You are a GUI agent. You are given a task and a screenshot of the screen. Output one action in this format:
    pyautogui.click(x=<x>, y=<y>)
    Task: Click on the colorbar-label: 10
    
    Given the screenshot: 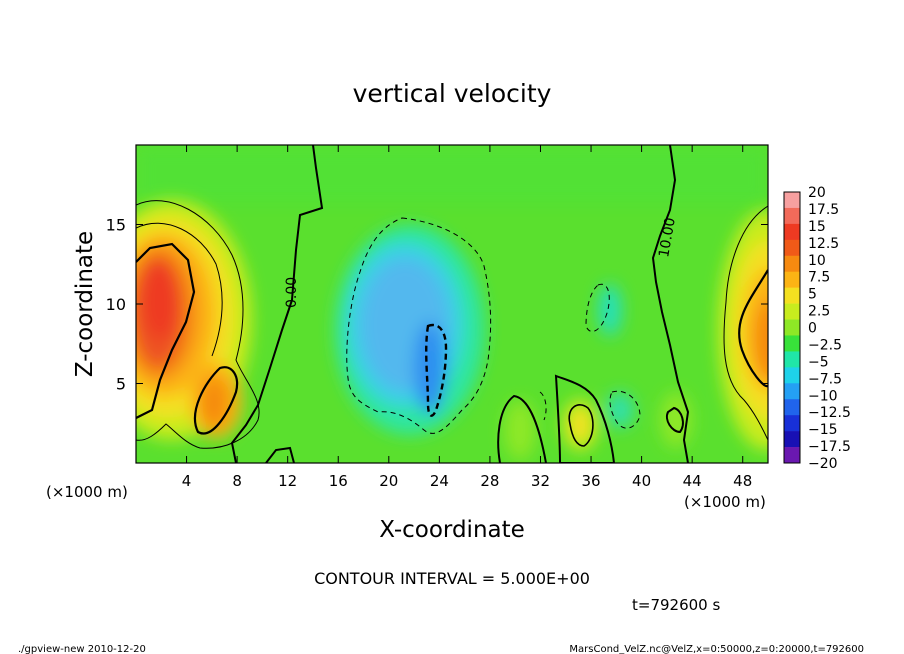 What is the action you would take?
    pyautogui.click(x=817, y=261)
    